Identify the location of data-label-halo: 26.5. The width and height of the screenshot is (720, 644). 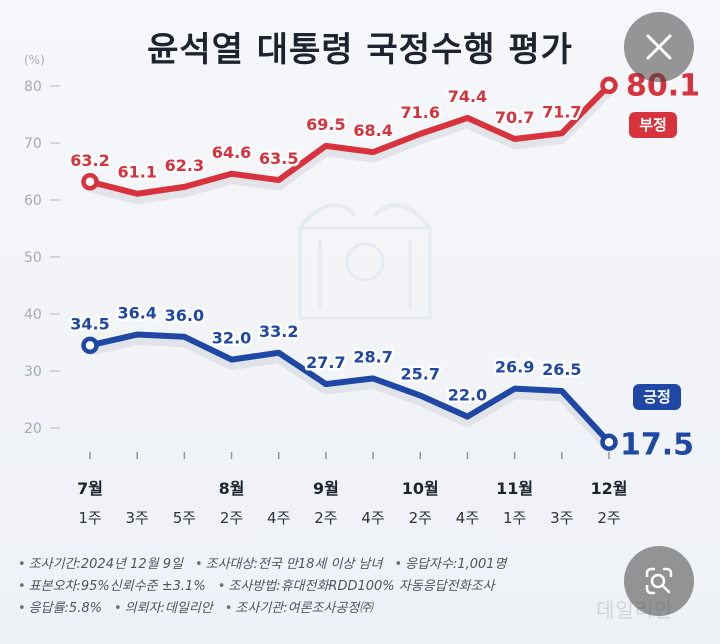
(561, 369).